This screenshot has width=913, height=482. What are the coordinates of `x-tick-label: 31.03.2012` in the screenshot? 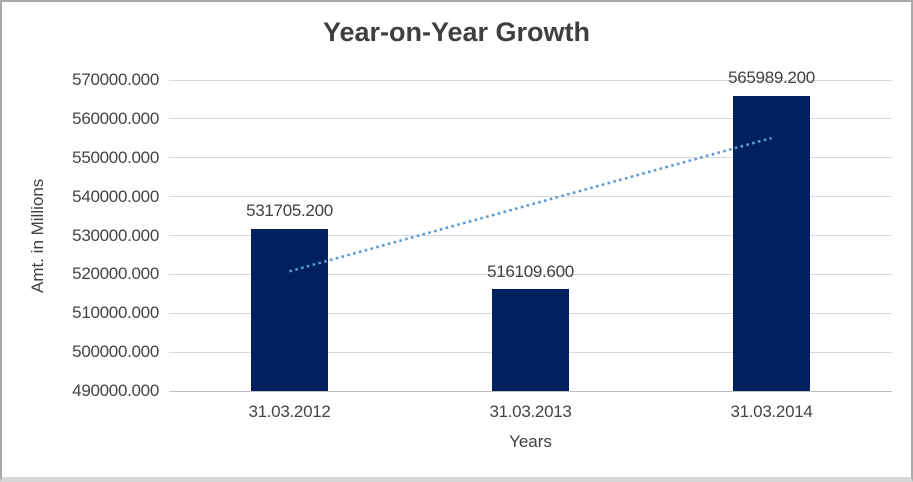 It's located at (289, 411).